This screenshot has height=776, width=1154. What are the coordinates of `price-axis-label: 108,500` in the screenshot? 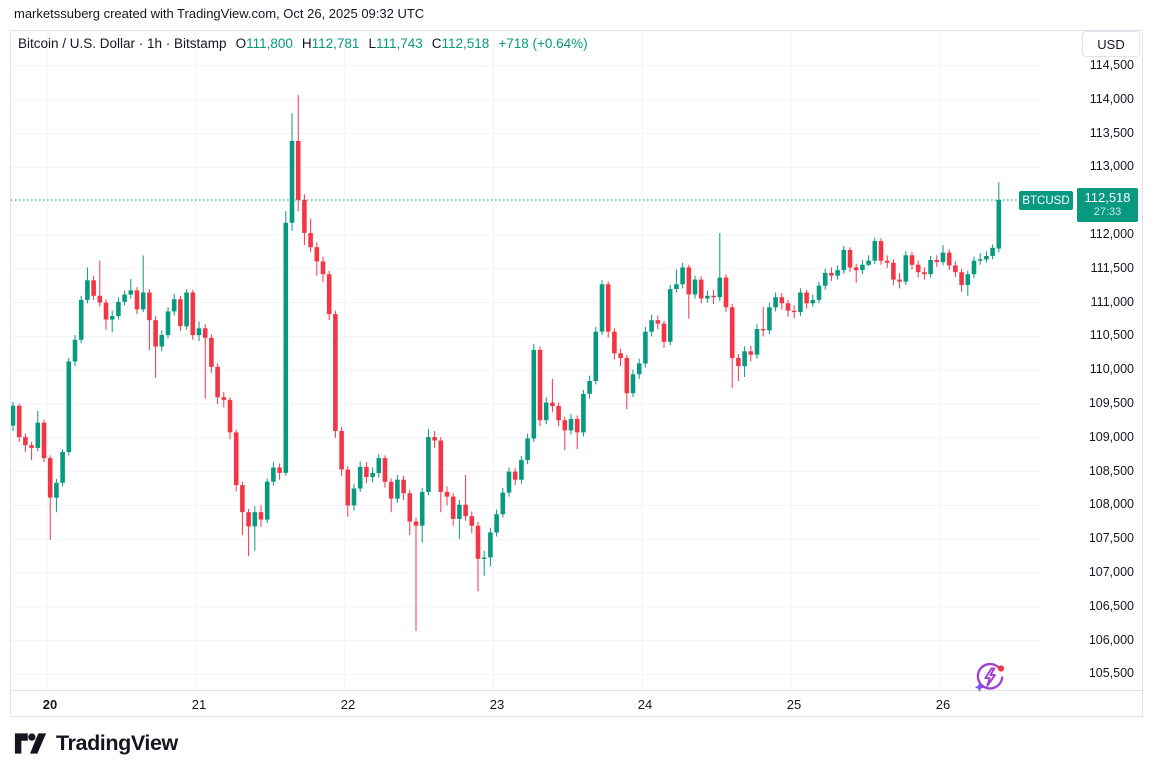 It's located at (1111, 471).